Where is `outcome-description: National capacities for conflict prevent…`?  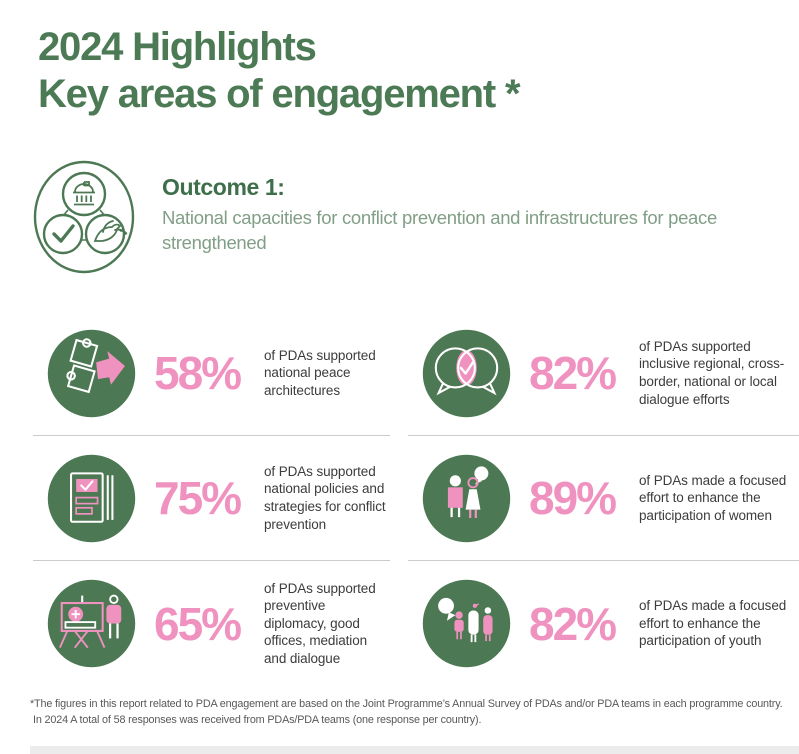 outcome-description: National capacities for conflict prevent… is located at coordinates (439, 230).